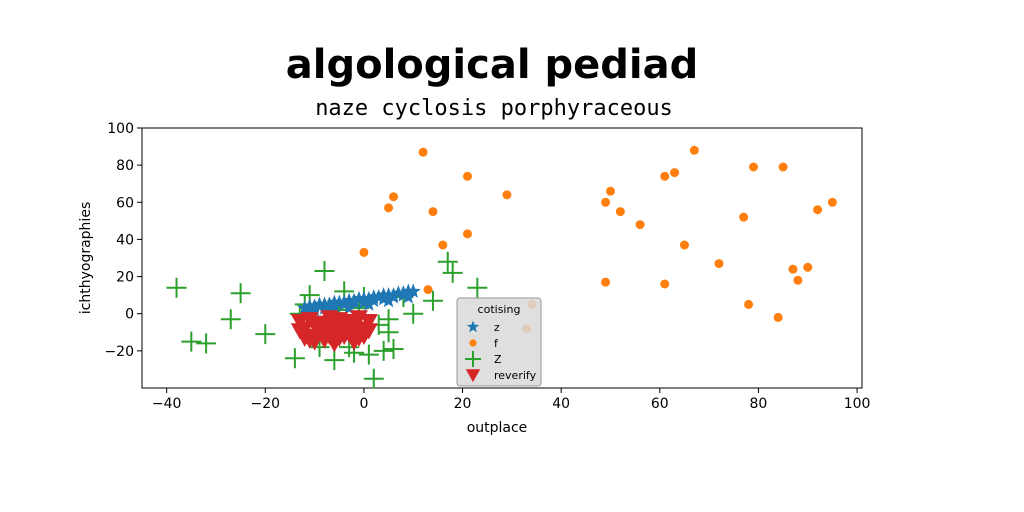 The height and width of the screenshot is (512, 1024). I want to click on legend-box, so click(499, 342).